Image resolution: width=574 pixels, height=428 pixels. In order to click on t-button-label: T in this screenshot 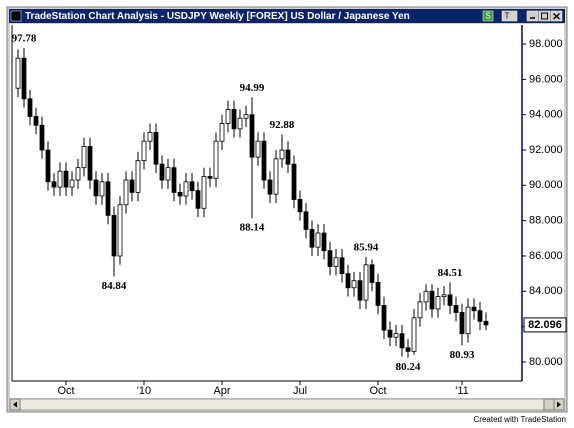, I will do `click(507, 16)`.